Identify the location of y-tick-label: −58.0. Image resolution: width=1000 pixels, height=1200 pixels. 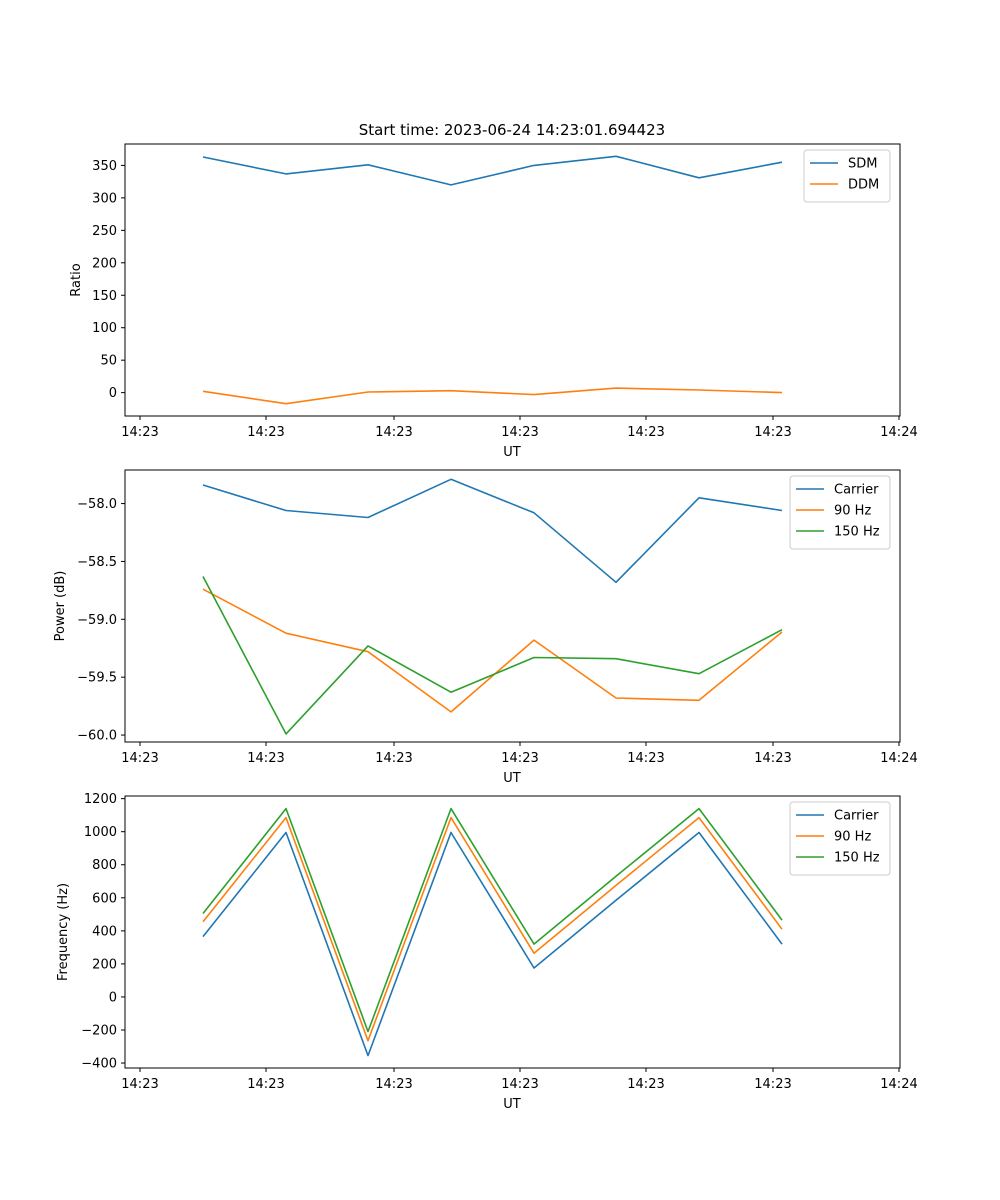
(97, 504).